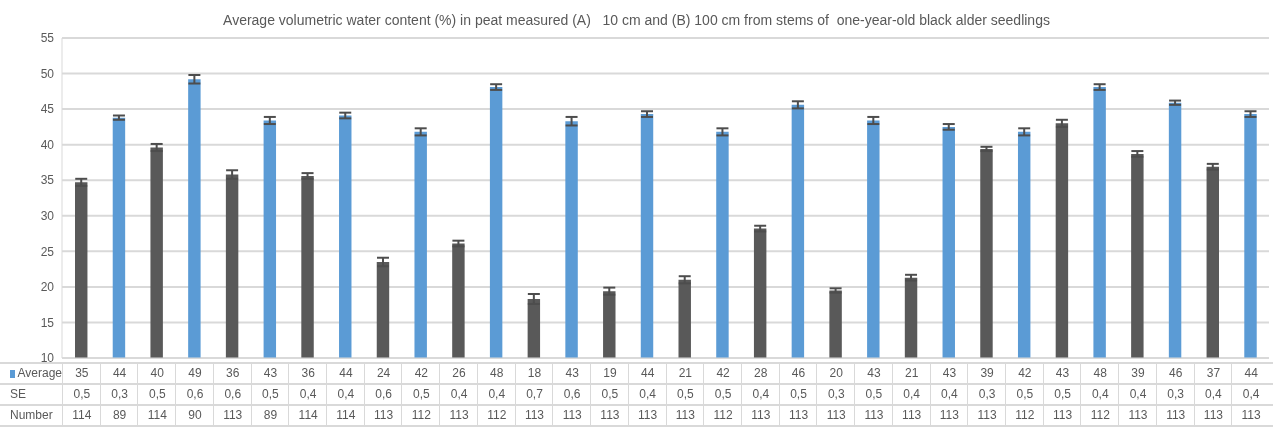 Image resolution: width=1281 pixels, height=438 pixels. I want to click on text: 90, so click(194, 415).